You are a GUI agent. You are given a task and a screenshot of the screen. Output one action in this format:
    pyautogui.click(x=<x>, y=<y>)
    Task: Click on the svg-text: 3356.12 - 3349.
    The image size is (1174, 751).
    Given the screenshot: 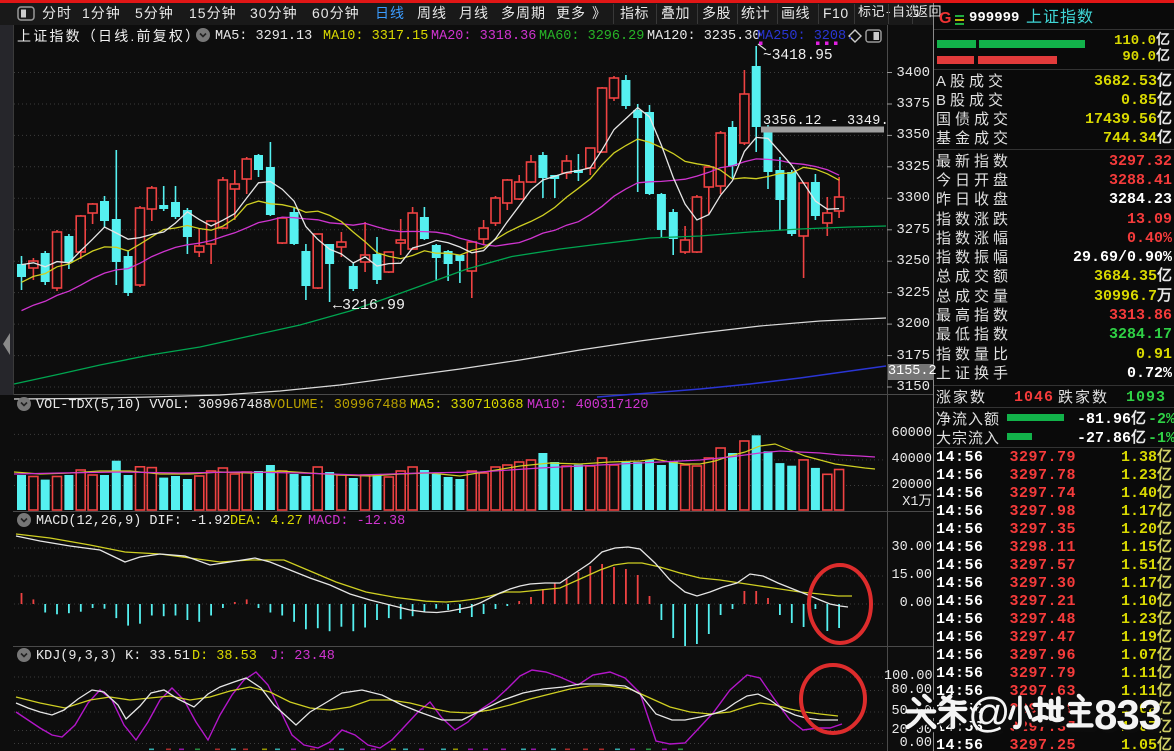 What is the action you would take?
    pyautogui.click(x=826, y=121)
    